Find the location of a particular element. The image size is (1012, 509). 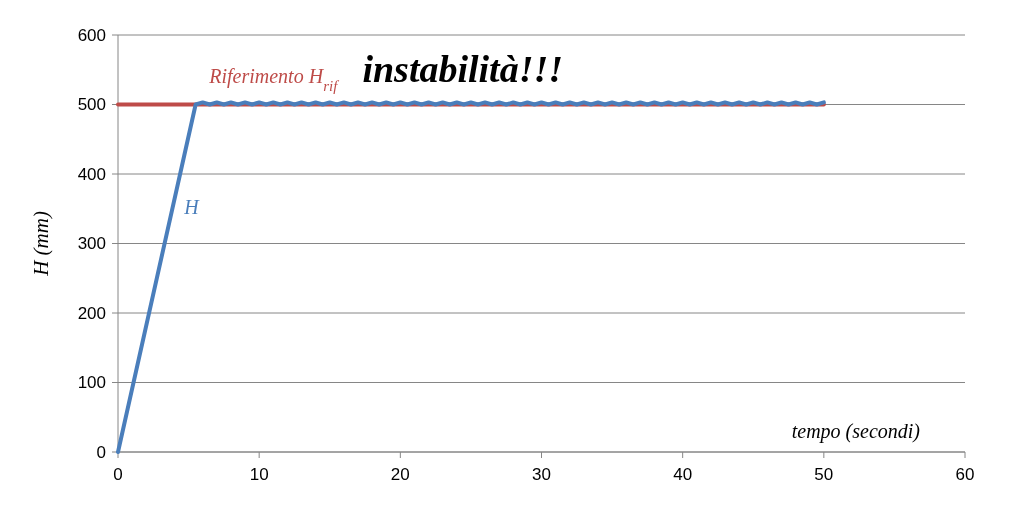

y-axis-title: H (mm) is located at coordinates (41, 244).